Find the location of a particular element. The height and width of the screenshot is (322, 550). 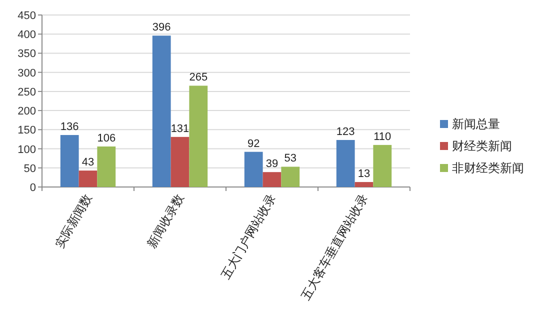

x-tick-label: 新闻收录数 is located at coordinates (165, 221).